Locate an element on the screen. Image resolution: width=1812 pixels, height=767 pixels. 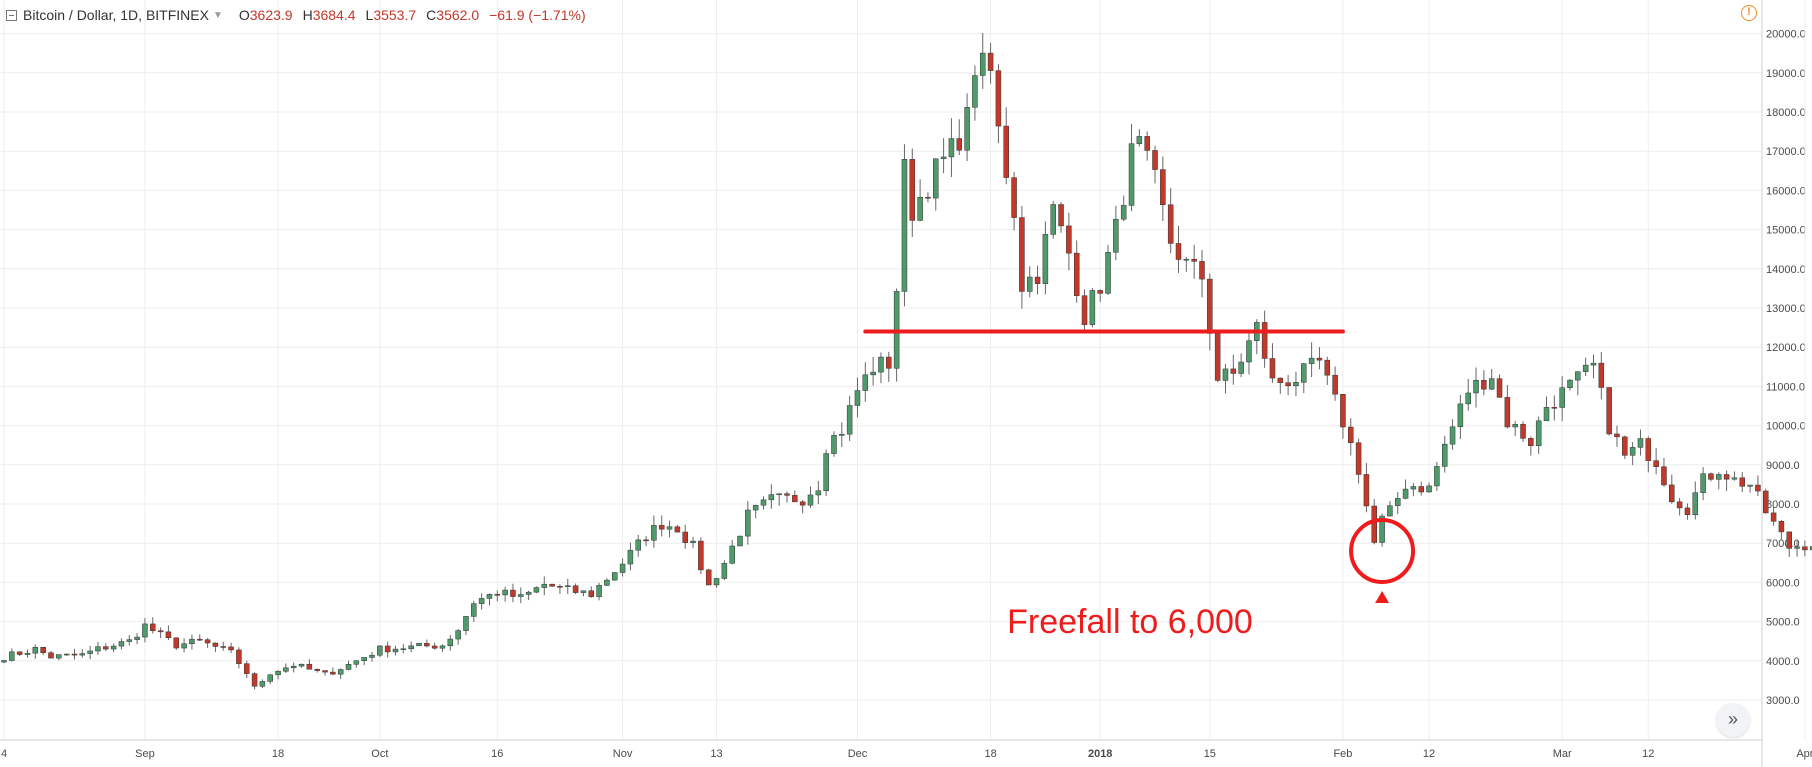
scroll-to-realtime-button: » is located at coordinates (1733, 720).